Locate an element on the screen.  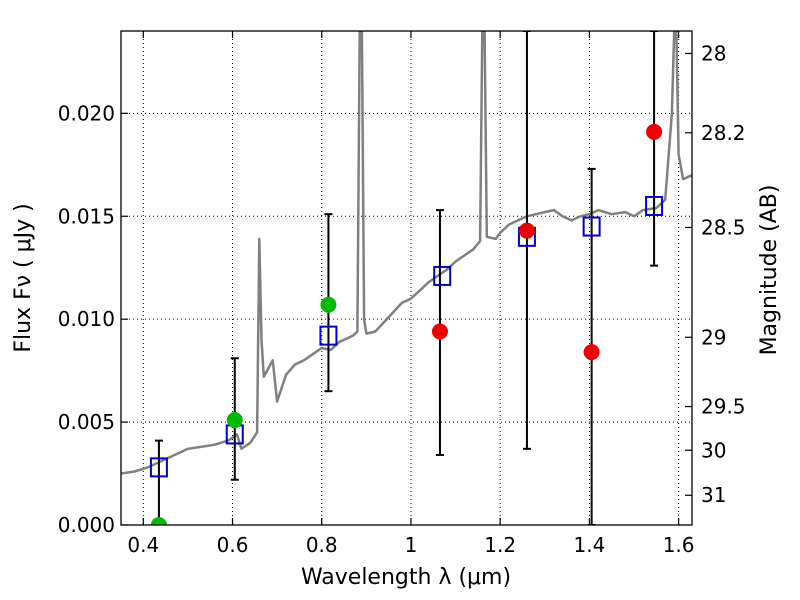
mag-tick-label: 28.2 is located at coordinates (723, 133).